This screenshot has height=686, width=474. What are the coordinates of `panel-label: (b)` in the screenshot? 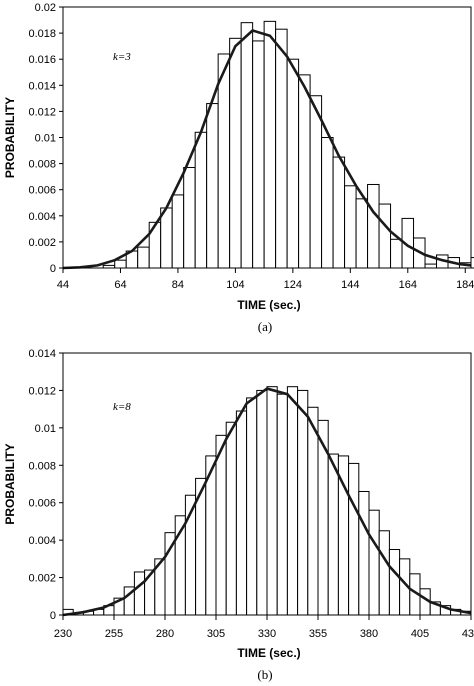 It's located at (264, 674).